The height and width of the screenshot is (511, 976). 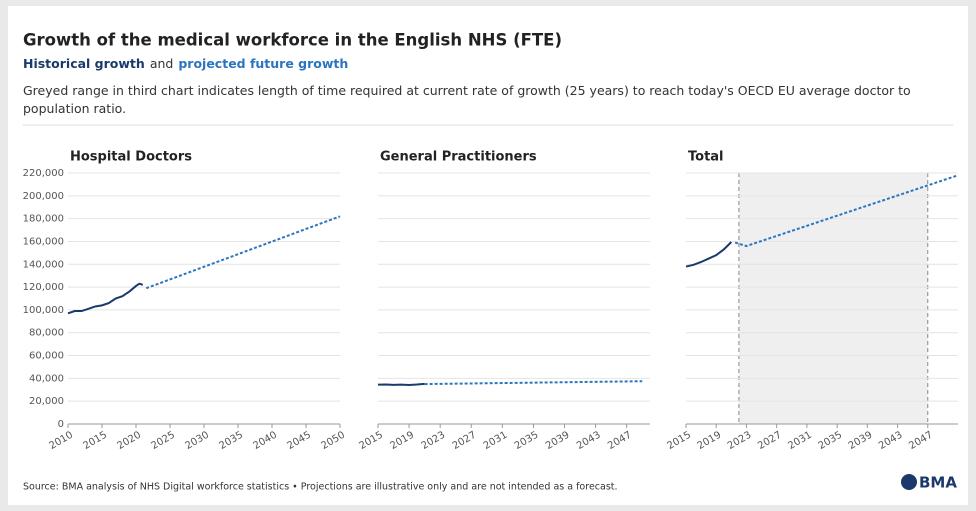 I want to click on x-tick-label: 2050, so click(x=333, y=441).